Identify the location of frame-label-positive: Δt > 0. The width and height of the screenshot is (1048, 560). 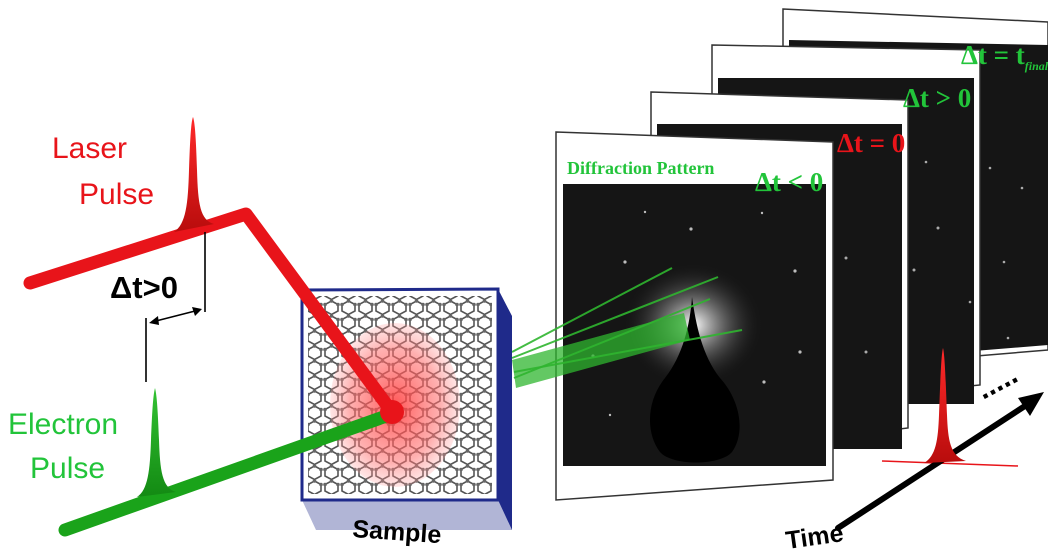
(937, 98).